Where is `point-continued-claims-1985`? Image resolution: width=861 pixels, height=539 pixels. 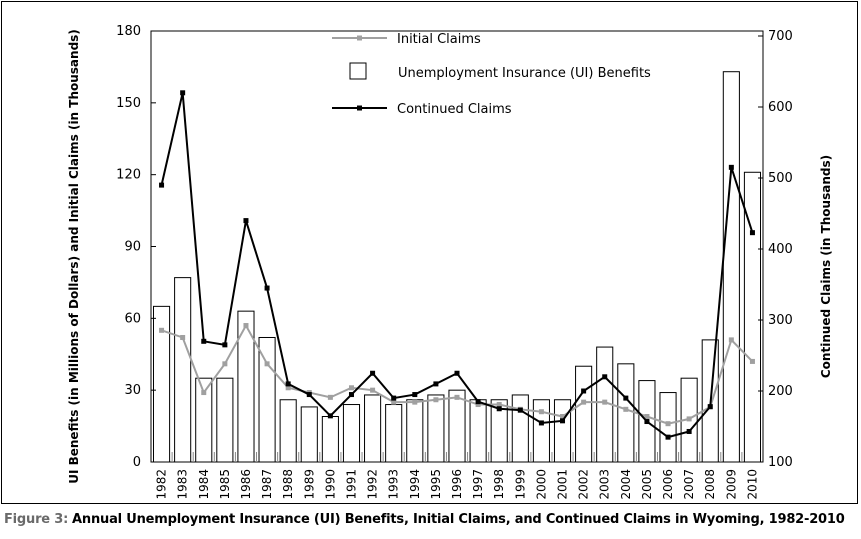 point-continued-claims-1985 is located at coordinates (225, 345).